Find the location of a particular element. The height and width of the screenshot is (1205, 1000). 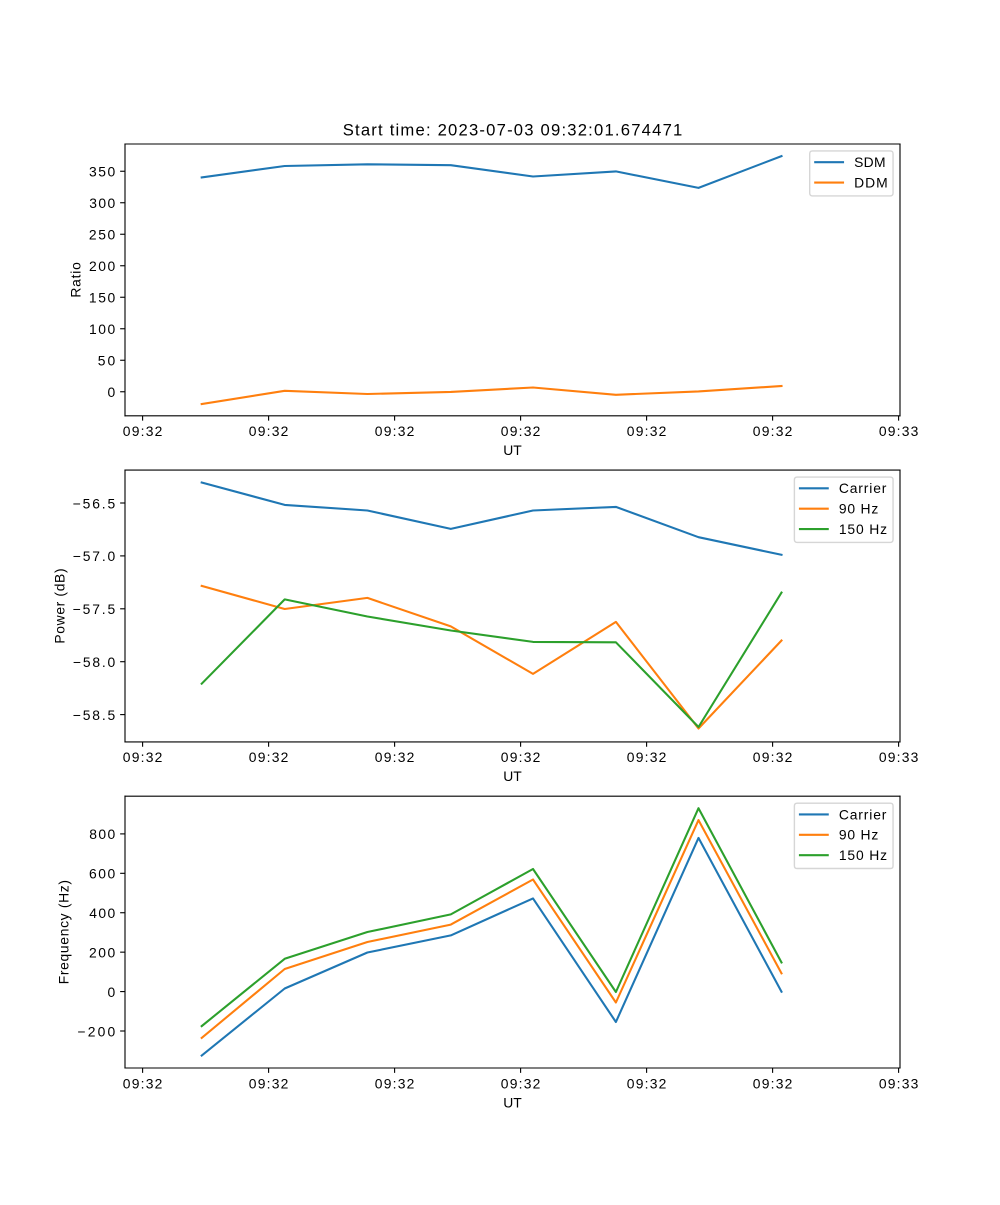

svg-text: 600 is located at coordinates (102, 874).